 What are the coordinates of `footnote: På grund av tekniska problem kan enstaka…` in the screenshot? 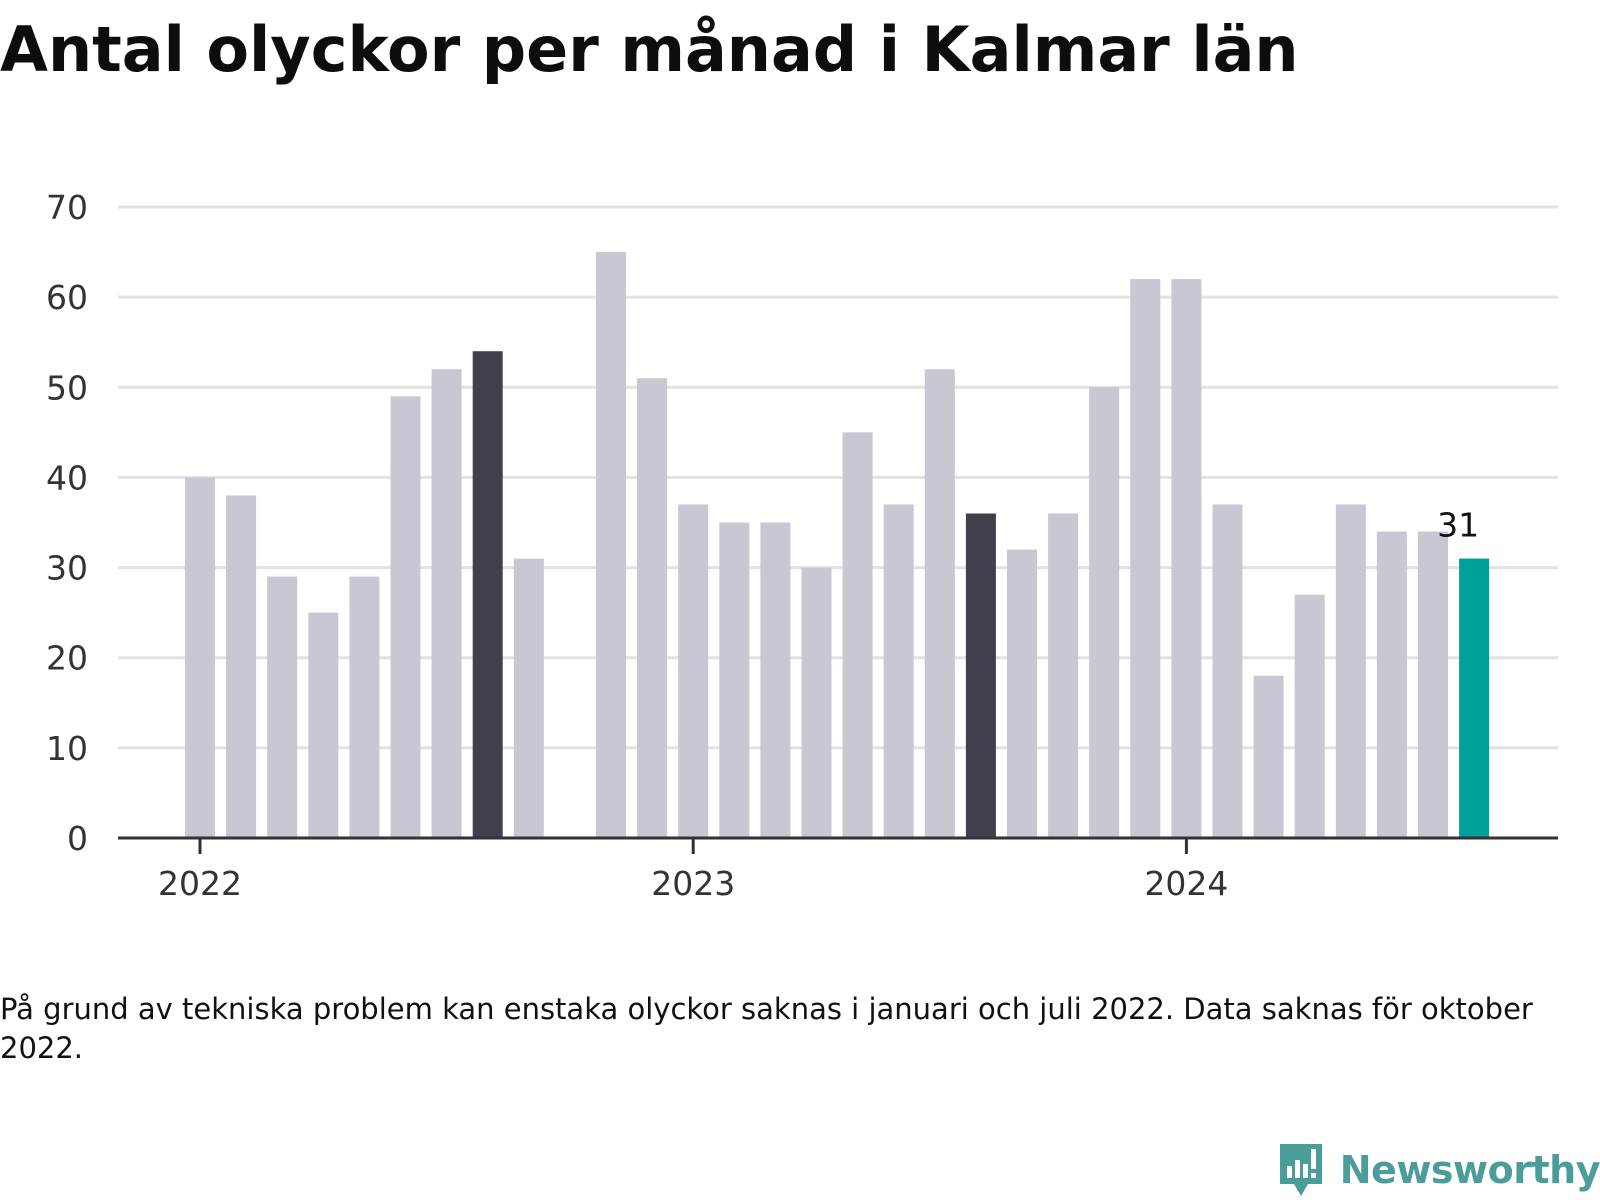 It's located at (766, 1028).